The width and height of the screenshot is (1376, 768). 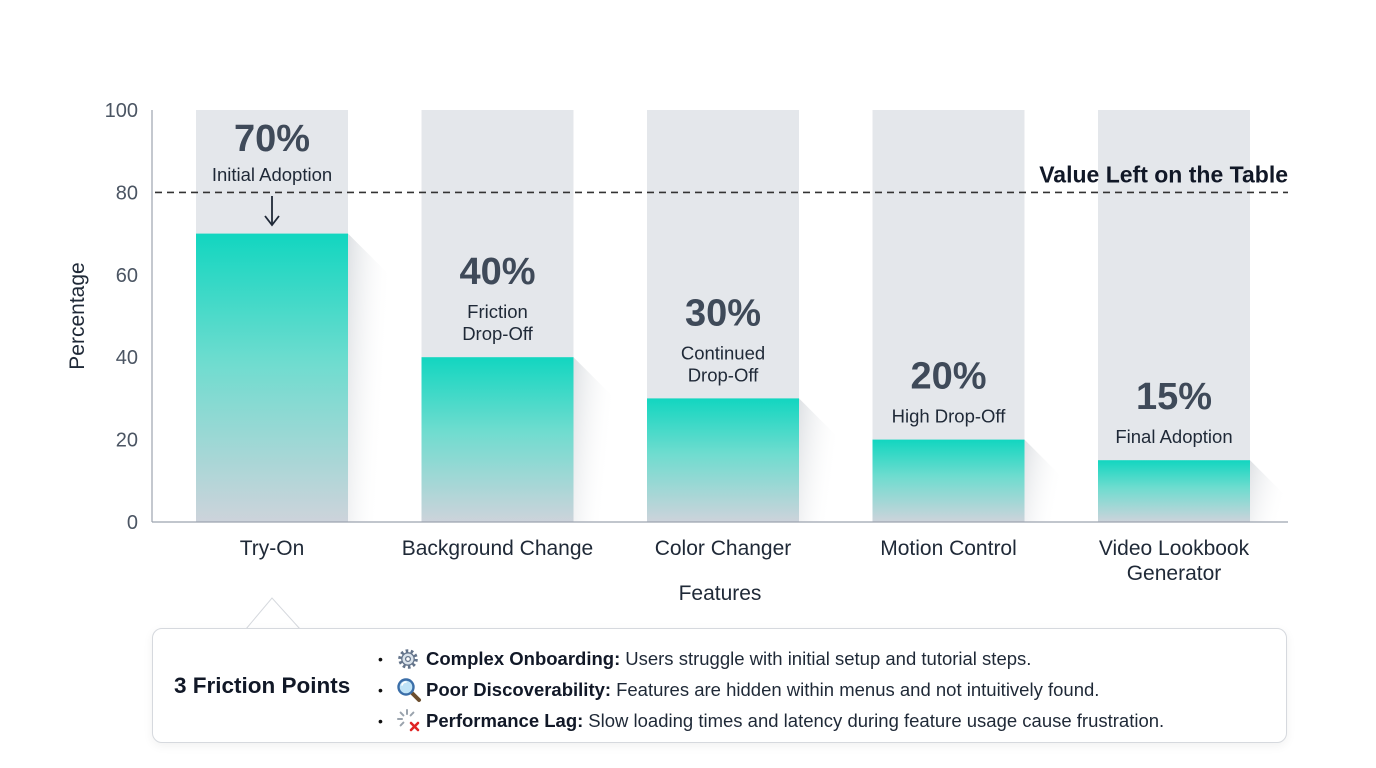 I want to click on x-tick-label: Background Change, so click(x=497, y=548).